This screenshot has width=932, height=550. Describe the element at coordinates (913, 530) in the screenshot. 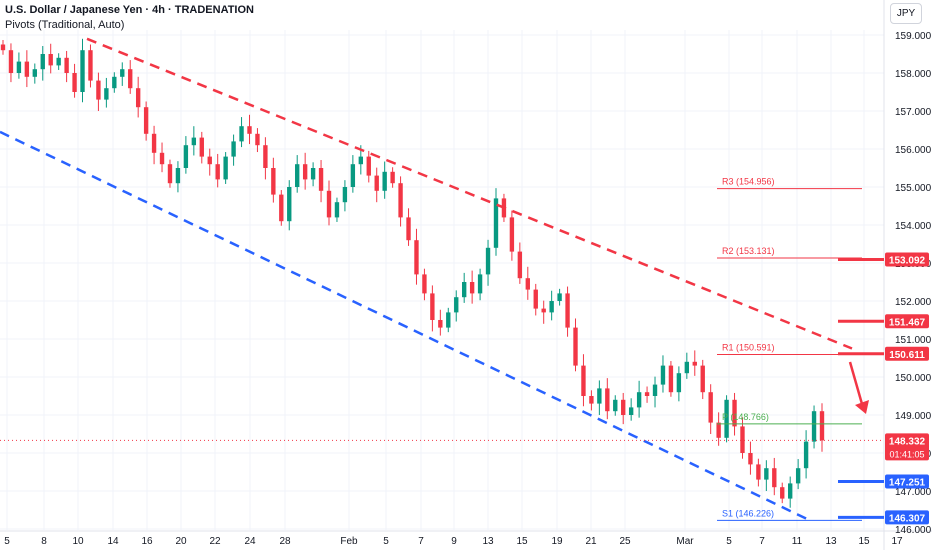

I see `price-tick-label: 146.000` at that location.